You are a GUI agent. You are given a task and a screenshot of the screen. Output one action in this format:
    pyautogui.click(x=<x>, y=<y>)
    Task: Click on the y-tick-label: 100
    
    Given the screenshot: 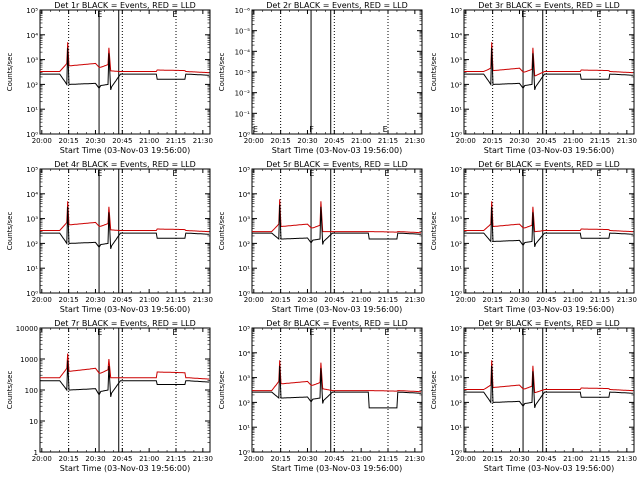 What is the action you would take?
    pyautogui.click(x=31, y=391)
    